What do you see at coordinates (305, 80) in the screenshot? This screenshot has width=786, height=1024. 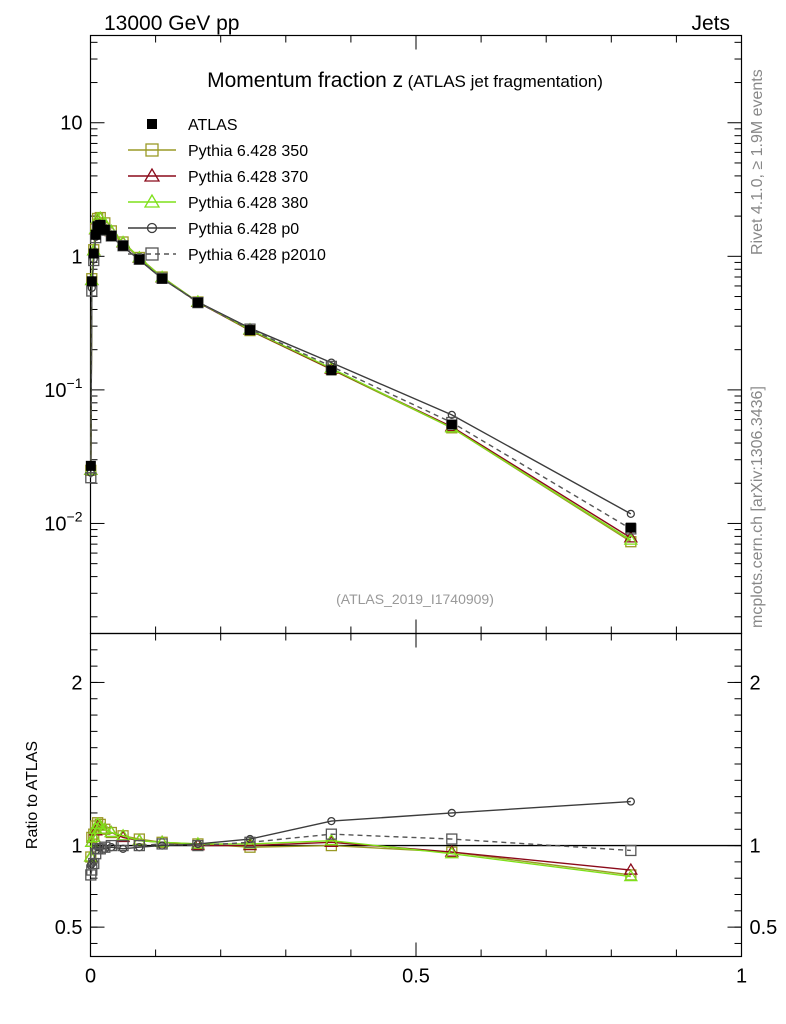 I see `chart-title-main: Momentum fraction z` at bounding box center [305, 80].